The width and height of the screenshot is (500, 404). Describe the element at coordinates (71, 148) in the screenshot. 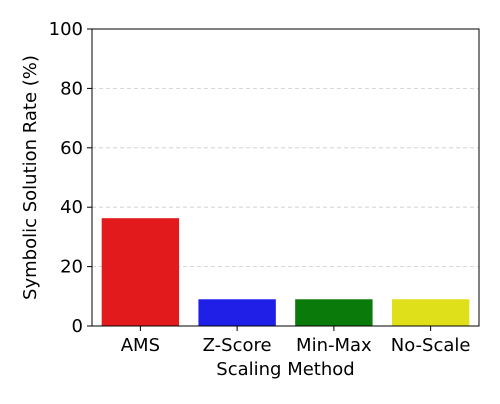

I see `y-tick-label: 60` at that location.